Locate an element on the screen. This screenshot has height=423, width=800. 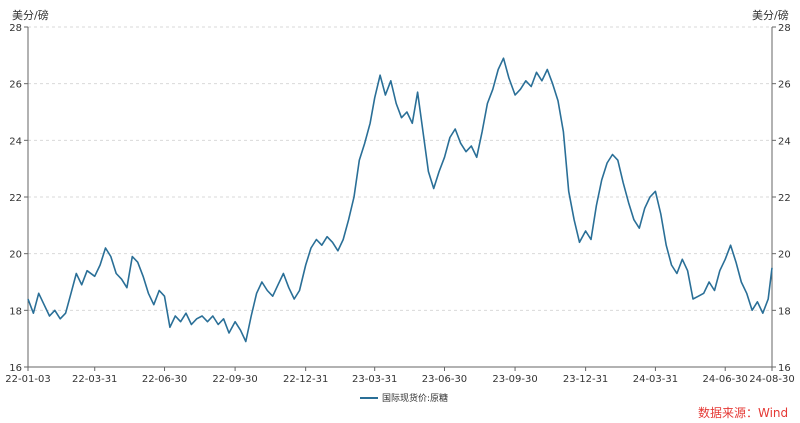
x-tick-label: 22-06-30 is located at coordinates (164, 379).